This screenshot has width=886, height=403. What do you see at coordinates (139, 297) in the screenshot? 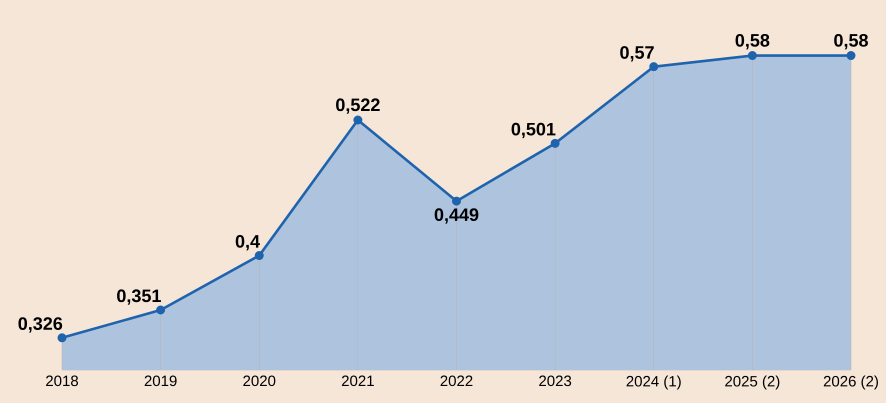
I see `data-label: 0,351` at bounding box center [139, 297].